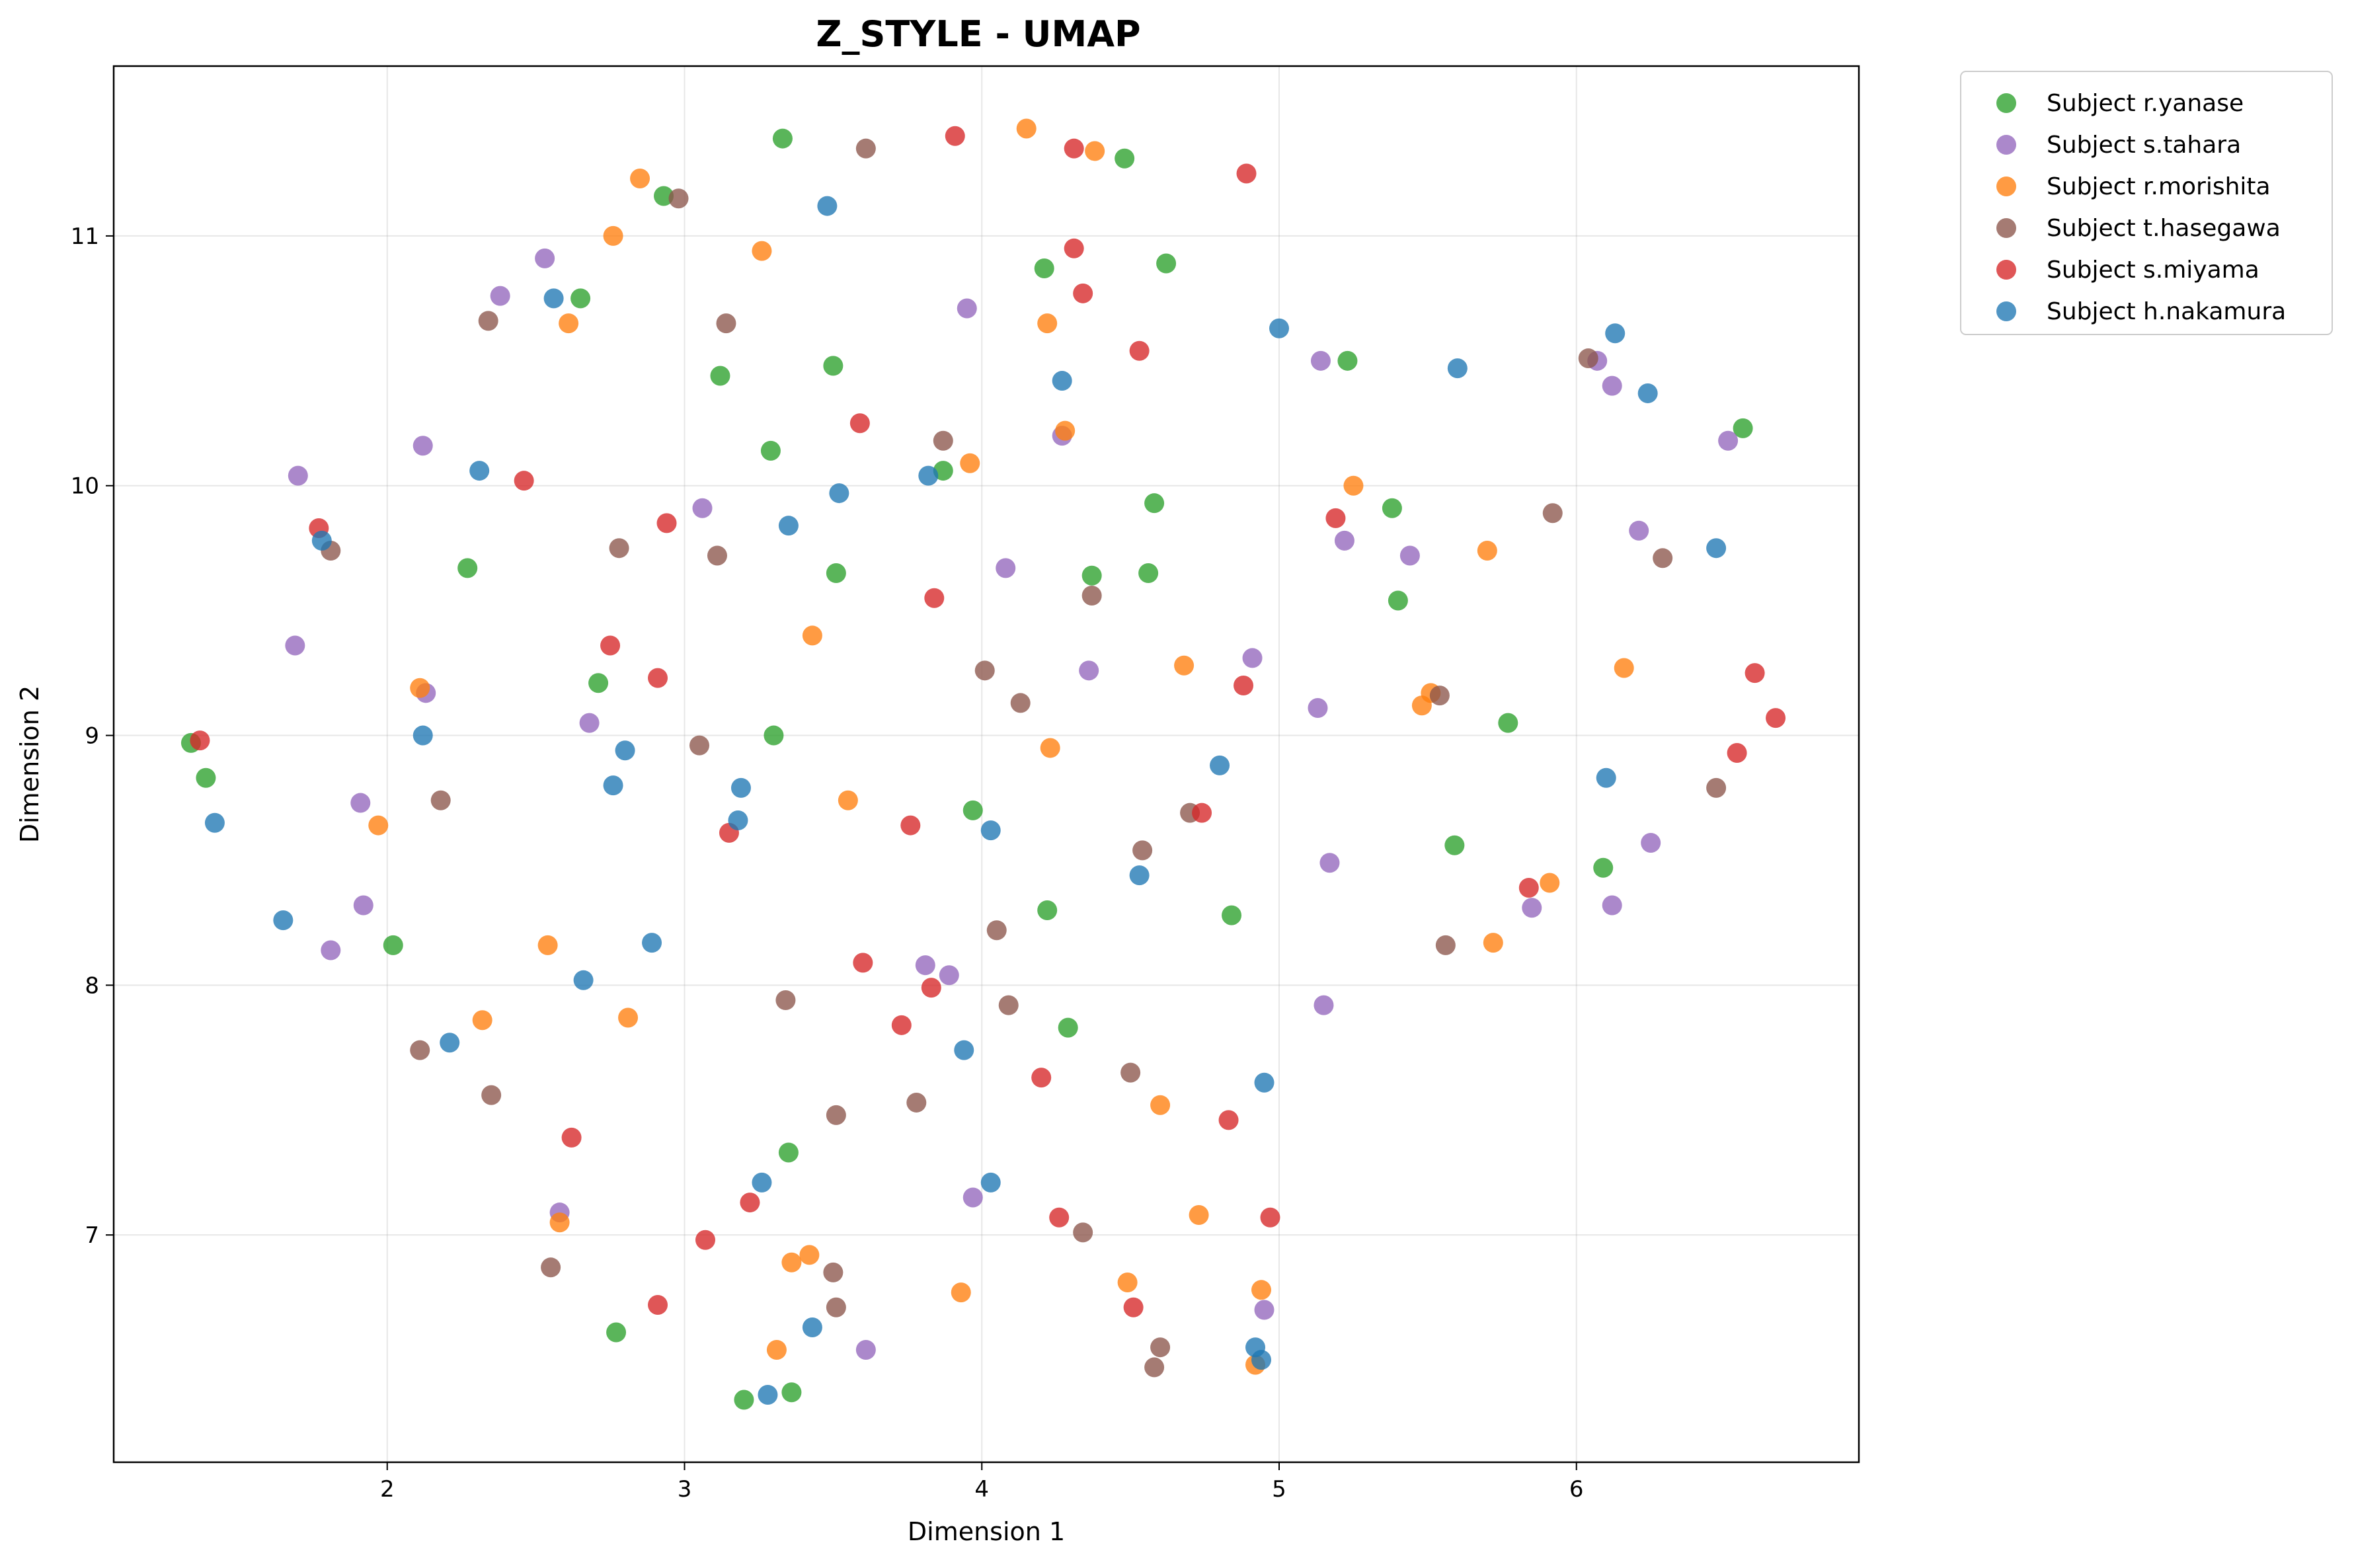  What do you see at coordinates (685, 1489) in the screenshot?
I see `x-tick-label: 3` at bounding box center [685, 1489].